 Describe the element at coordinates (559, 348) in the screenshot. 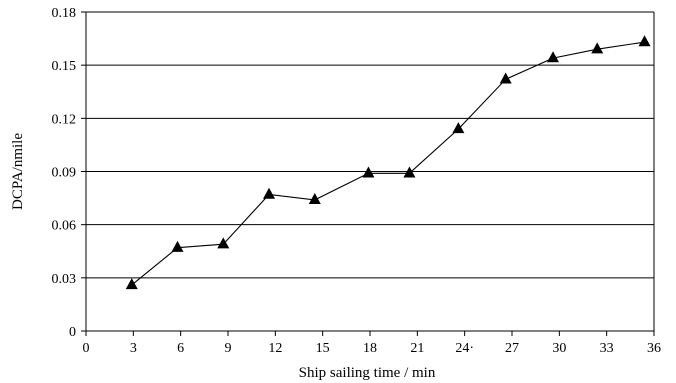

I see `x-tick-label: 30` at that location.